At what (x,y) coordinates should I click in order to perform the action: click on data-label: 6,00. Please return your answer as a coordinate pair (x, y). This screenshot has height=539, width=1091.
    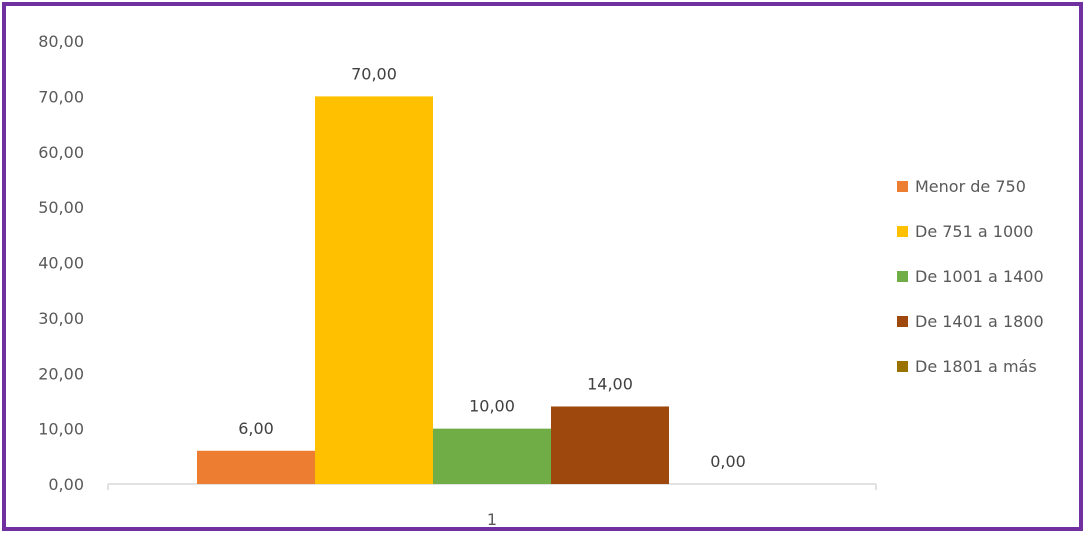
    Looking at the image, I should click on (256, 428).